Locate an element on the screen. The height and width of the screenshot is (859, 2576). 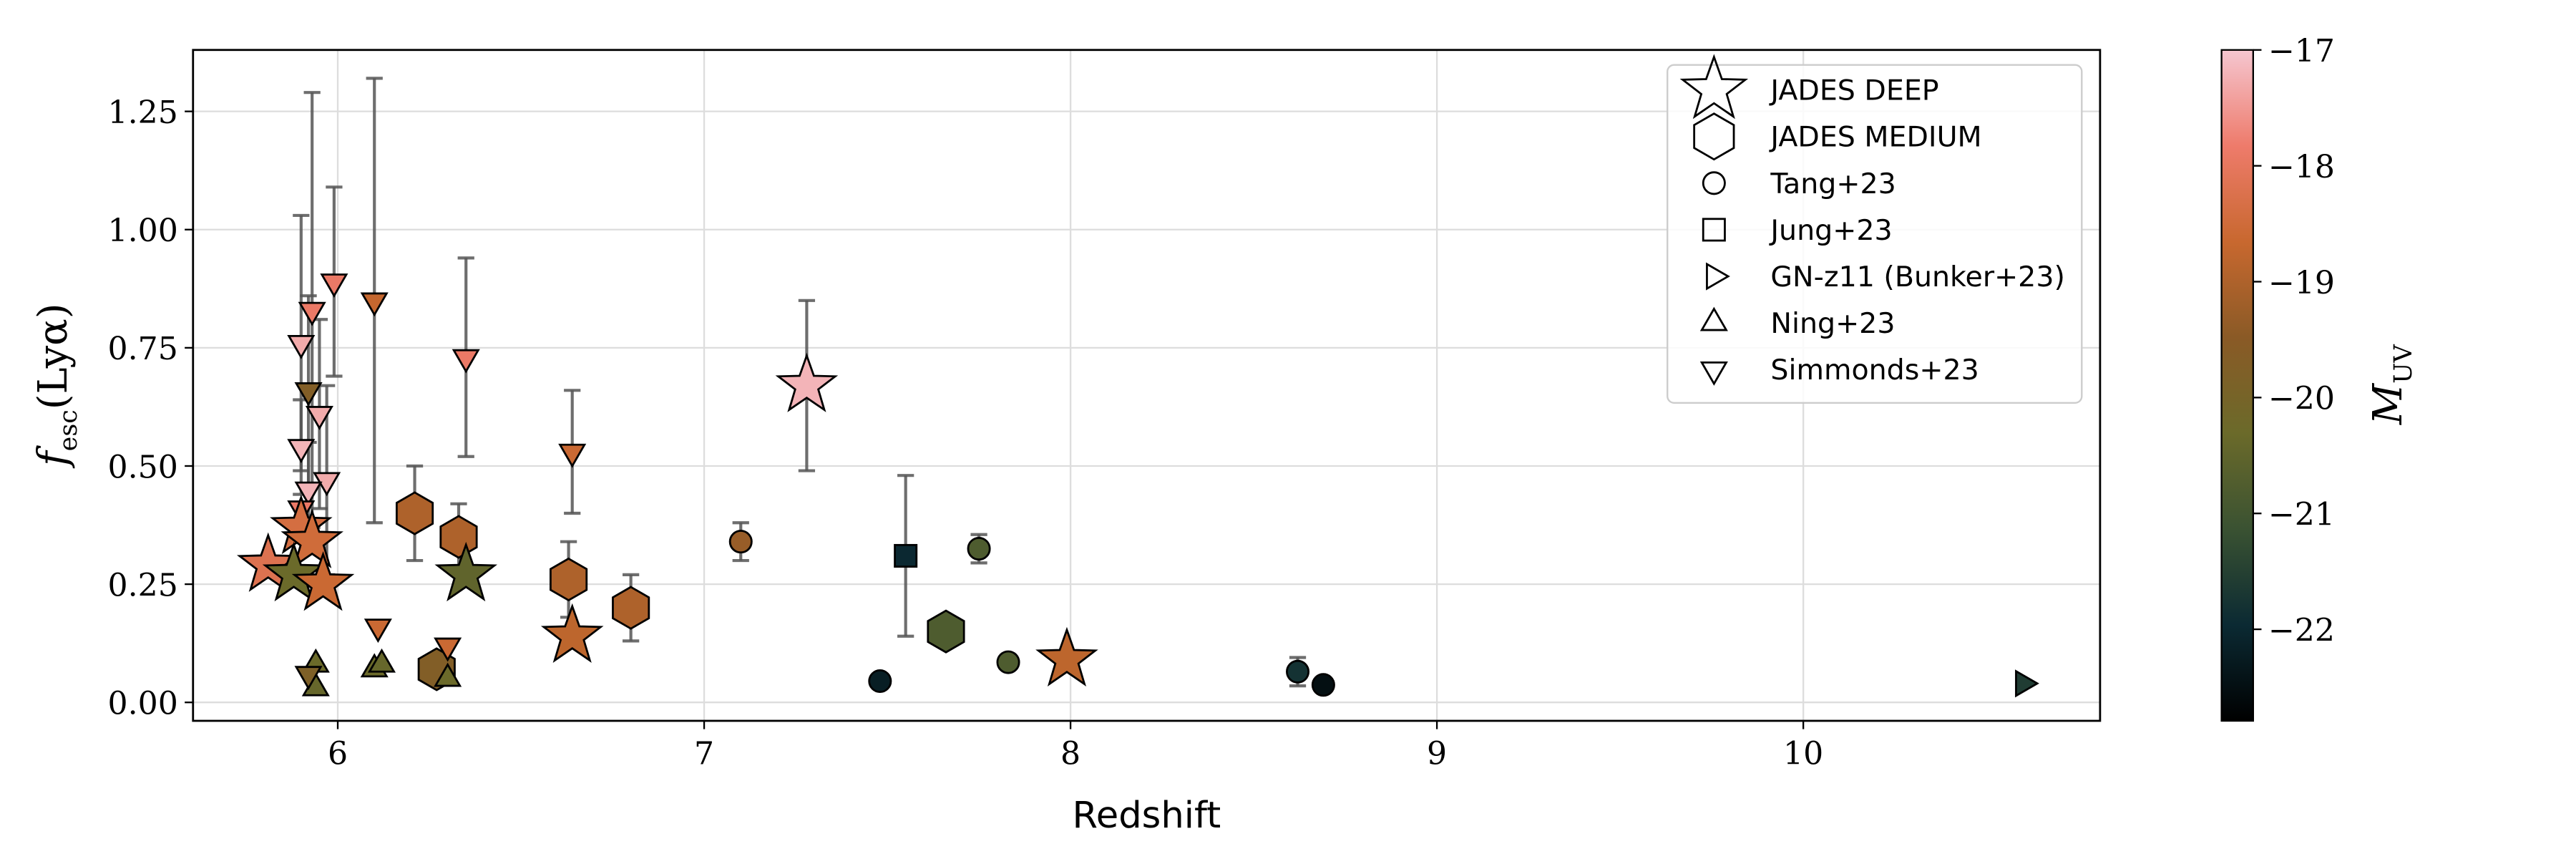
colorbar-tick-label: −19 is located at coordinates (2301, 283).